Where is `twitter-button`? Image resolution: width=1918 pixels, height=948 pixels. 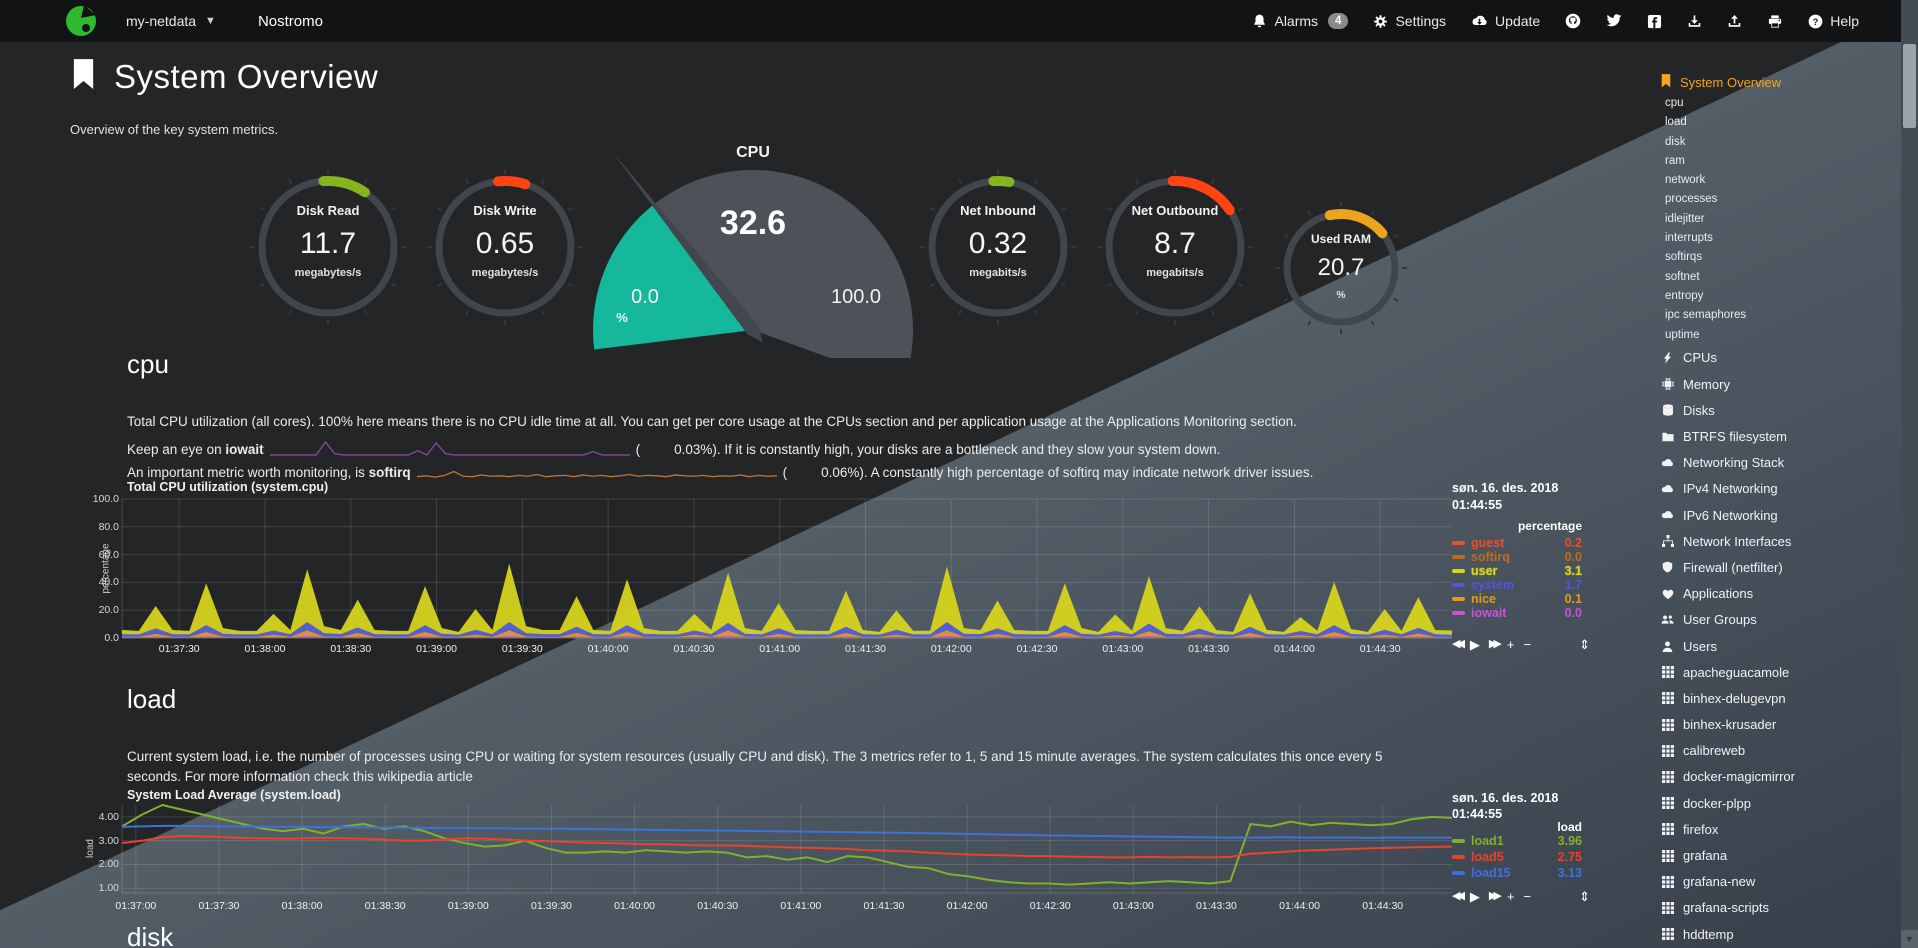 twitter-button is located at coordinates (1614, 21).